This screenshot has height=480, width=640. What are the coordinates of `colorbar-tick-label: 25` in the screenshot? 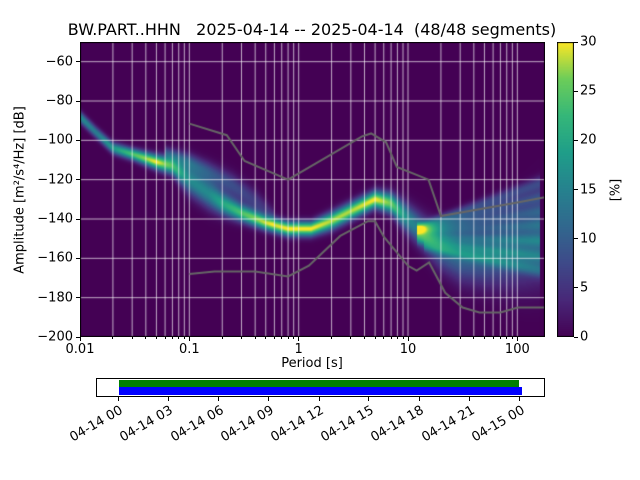 It's located at (588, 91).